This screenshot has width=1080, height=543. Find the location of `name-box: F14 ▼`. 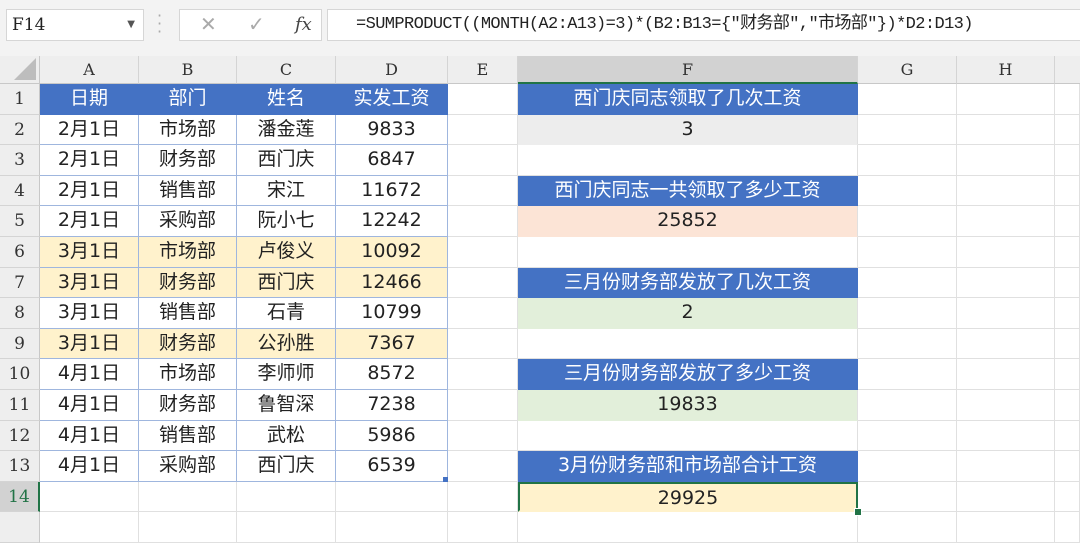

name-box: F14 ▼ is located at coordinates (75, 25).